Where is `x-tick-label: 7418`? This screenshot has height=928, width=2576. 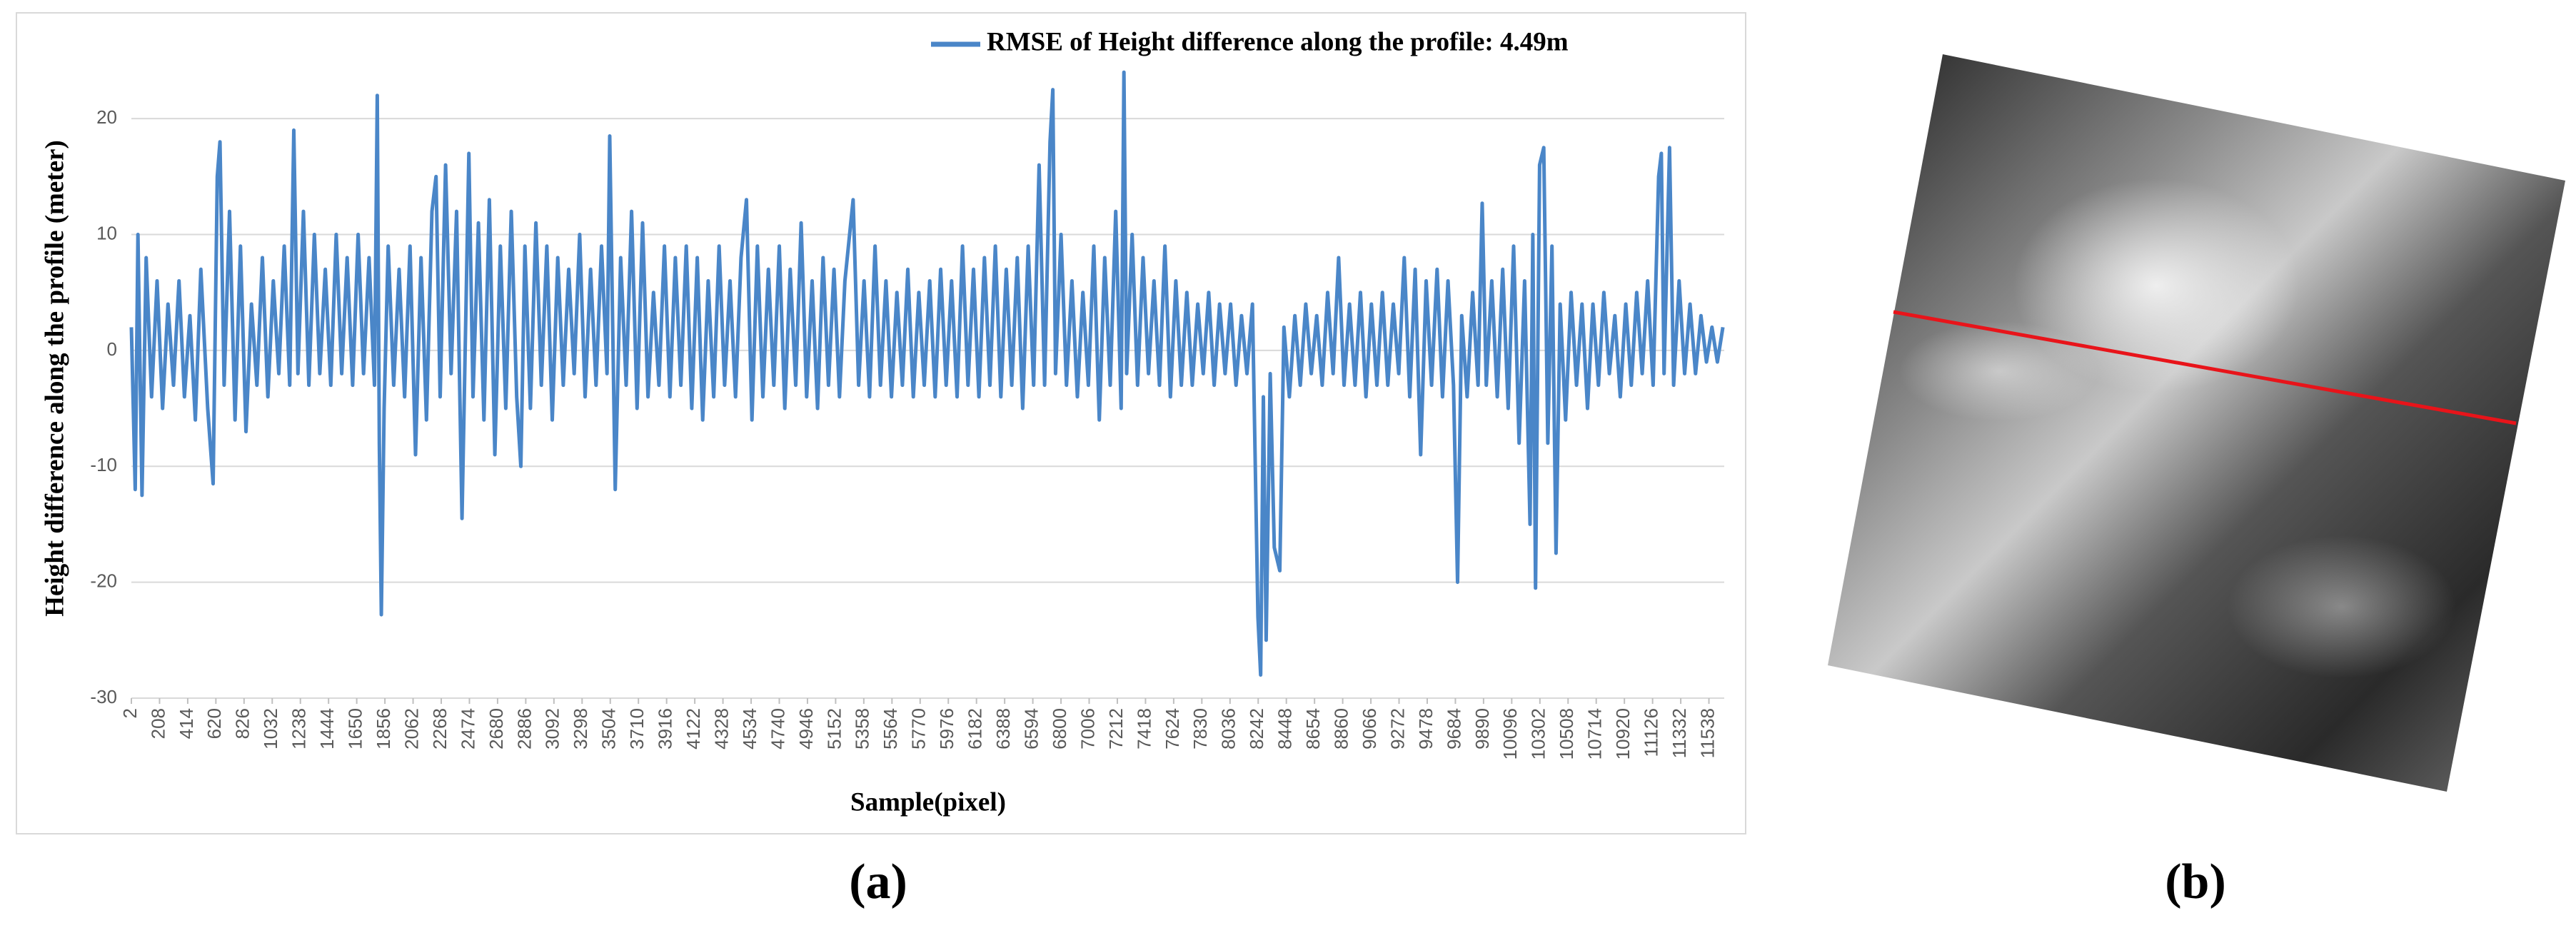
x-tick-label: 7418 is located at coordinates (1144, 729).